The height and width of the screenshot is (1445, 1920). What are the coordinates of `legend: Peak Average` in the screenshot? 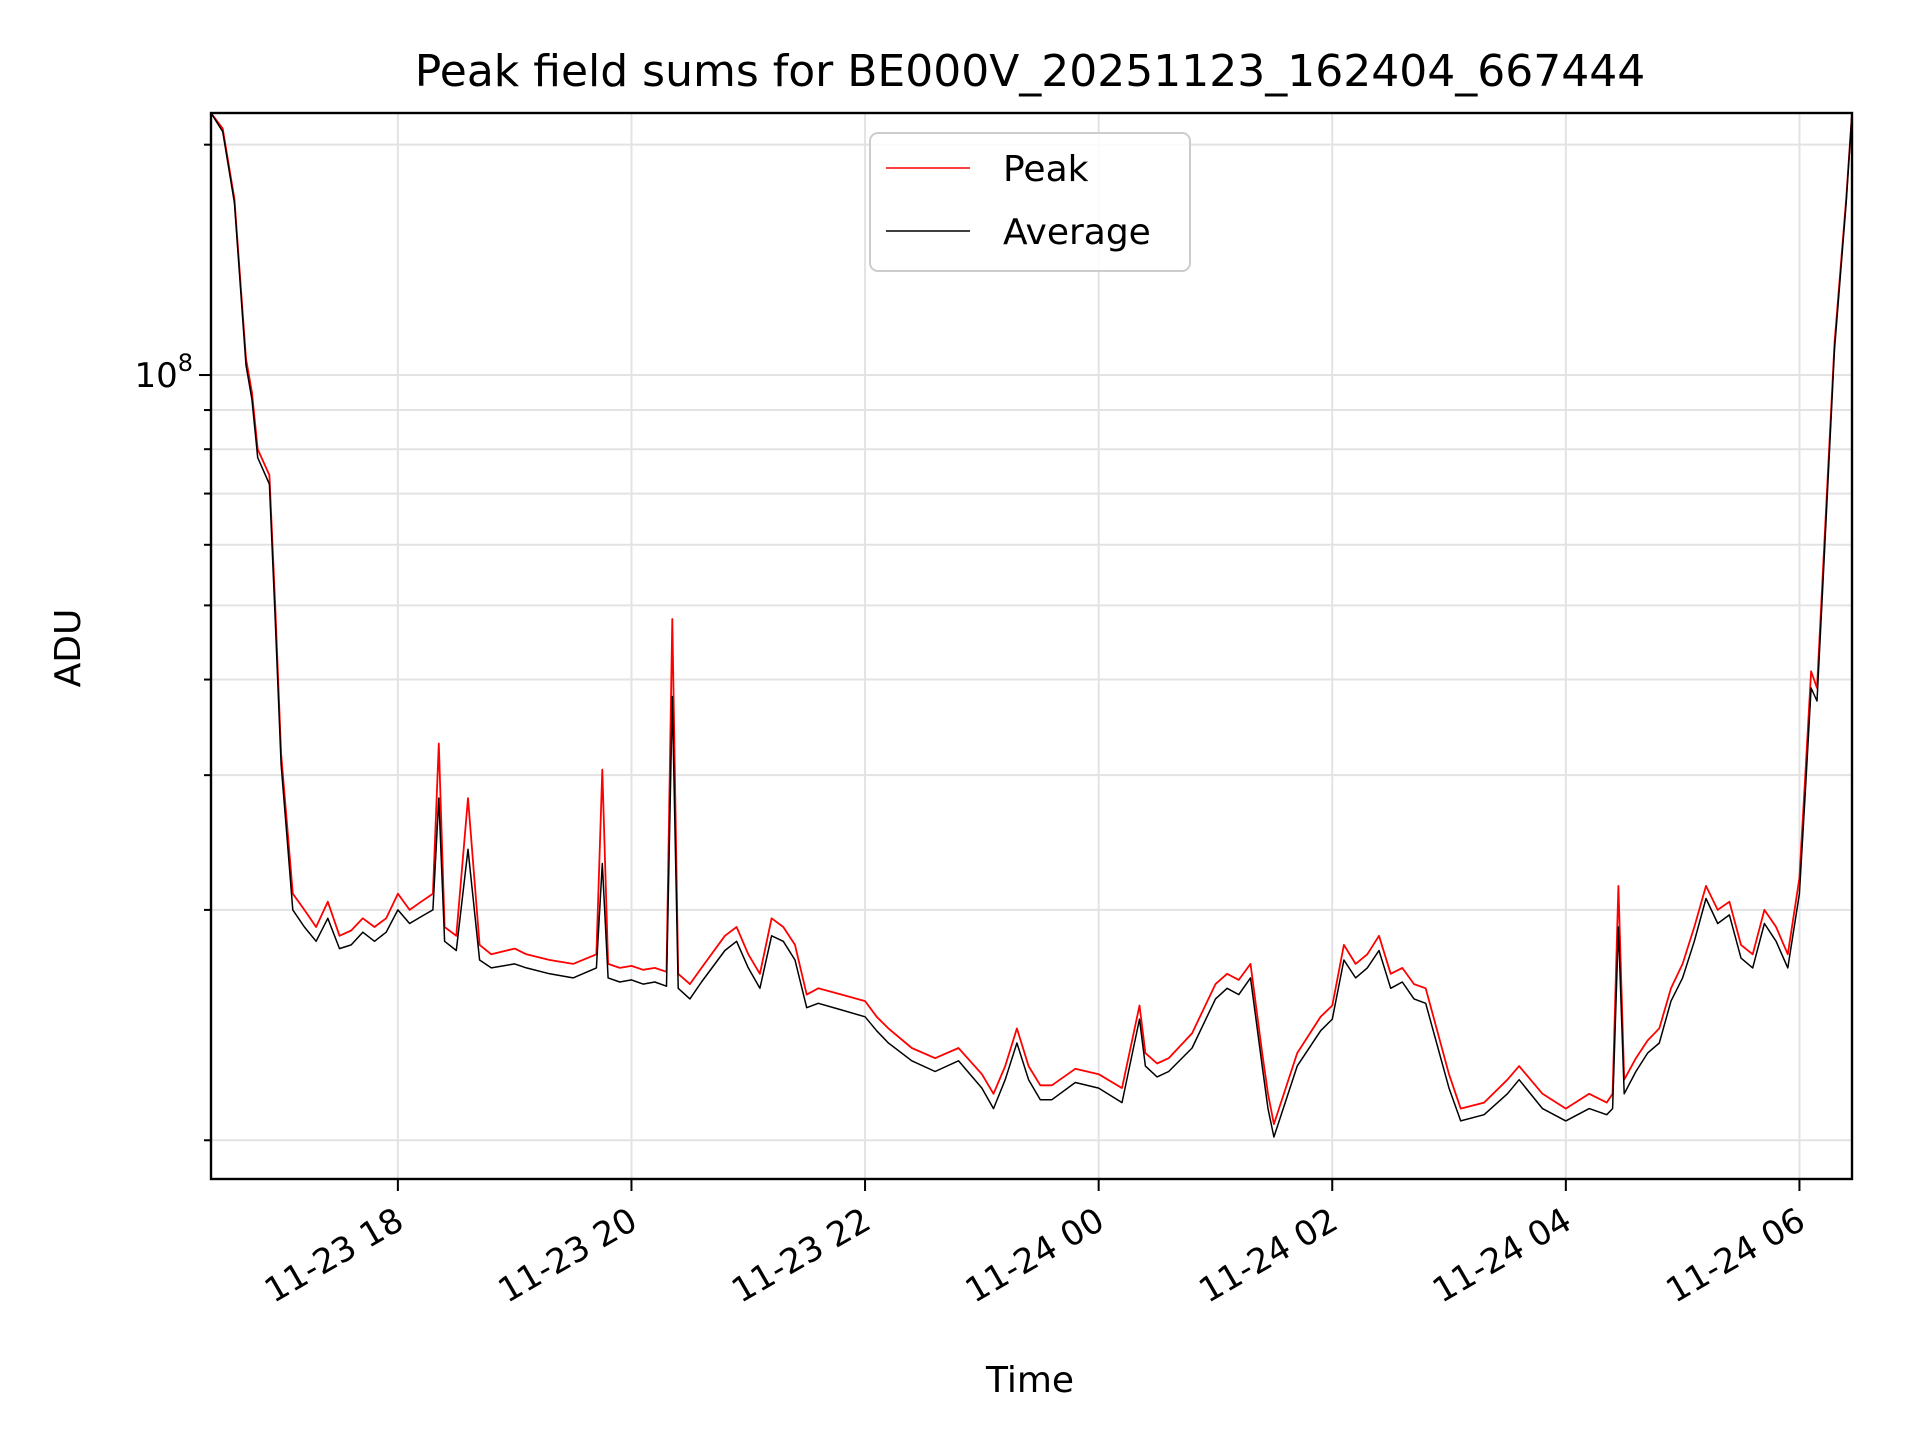 It's located at (1030, 202).